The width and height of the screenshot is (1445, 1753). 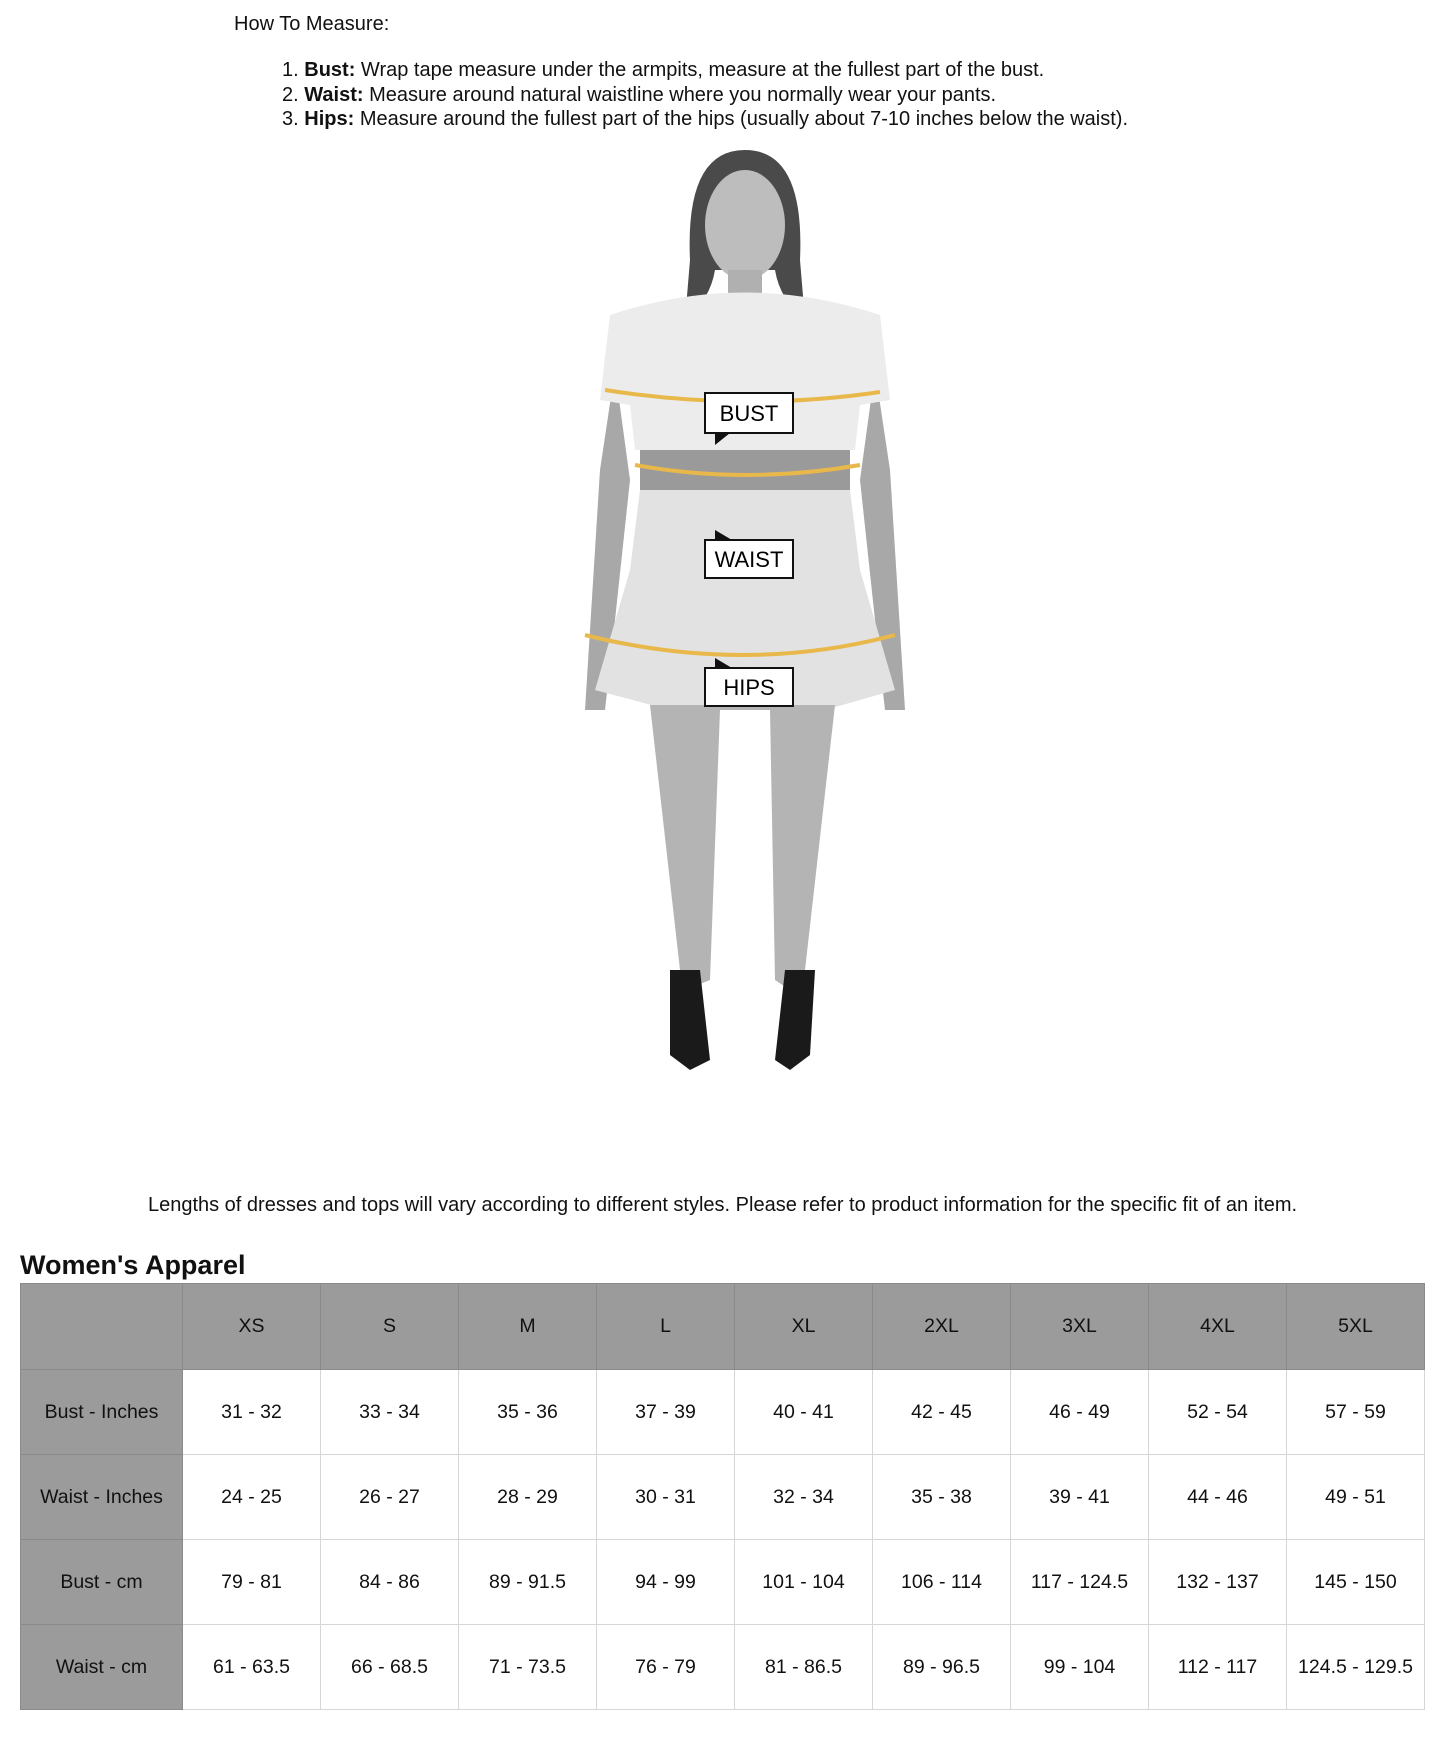 What do you see at coordinates (251, 1326) in the screenshot?
I see `size-header: XS` at bounding box center [251, 1326].